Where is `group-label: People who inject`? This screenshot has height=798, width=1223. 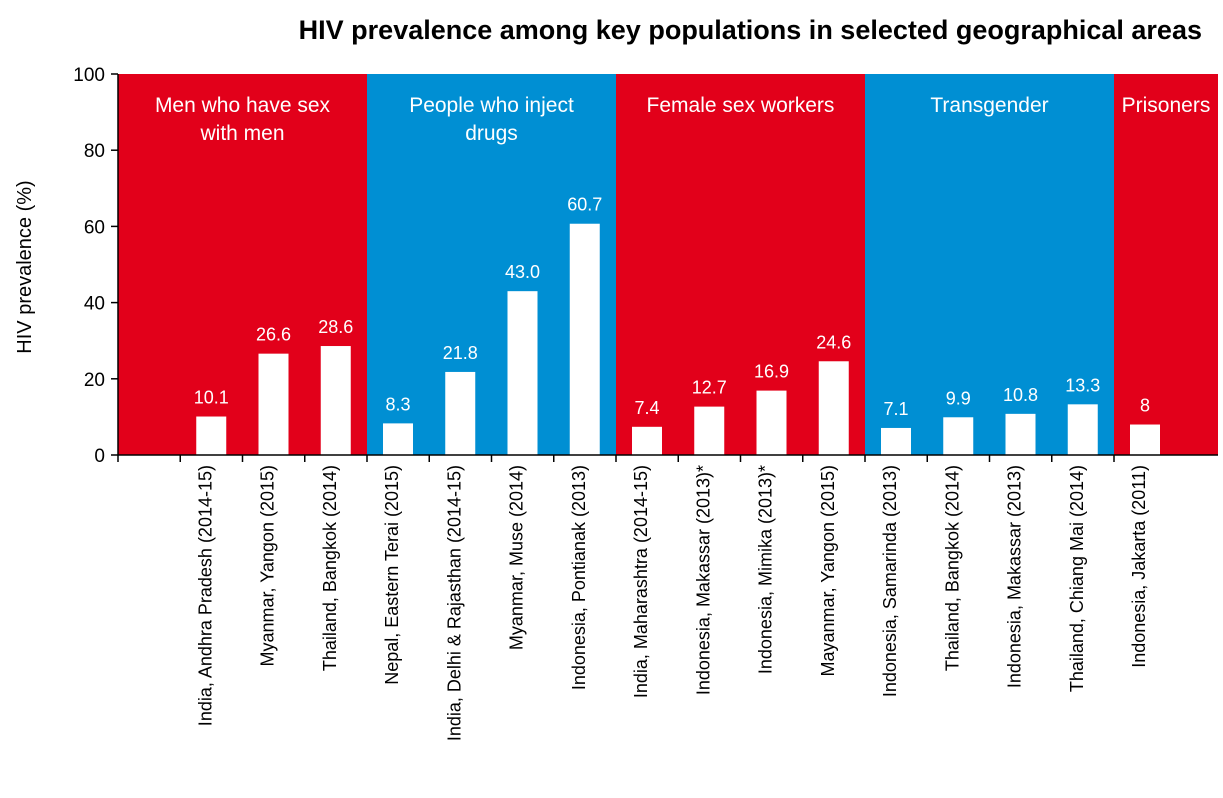
group-label: People who inject is located at coordinates (491, 105).